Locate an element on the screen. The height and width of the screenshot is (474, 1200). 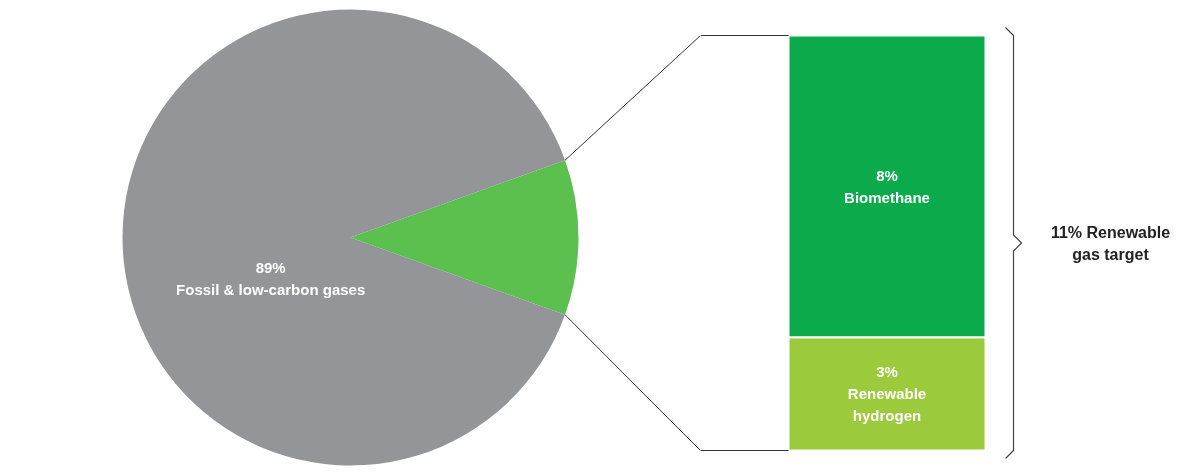
slice-label: Fossil & low-carbon gases is located at coordinates (271, 289).